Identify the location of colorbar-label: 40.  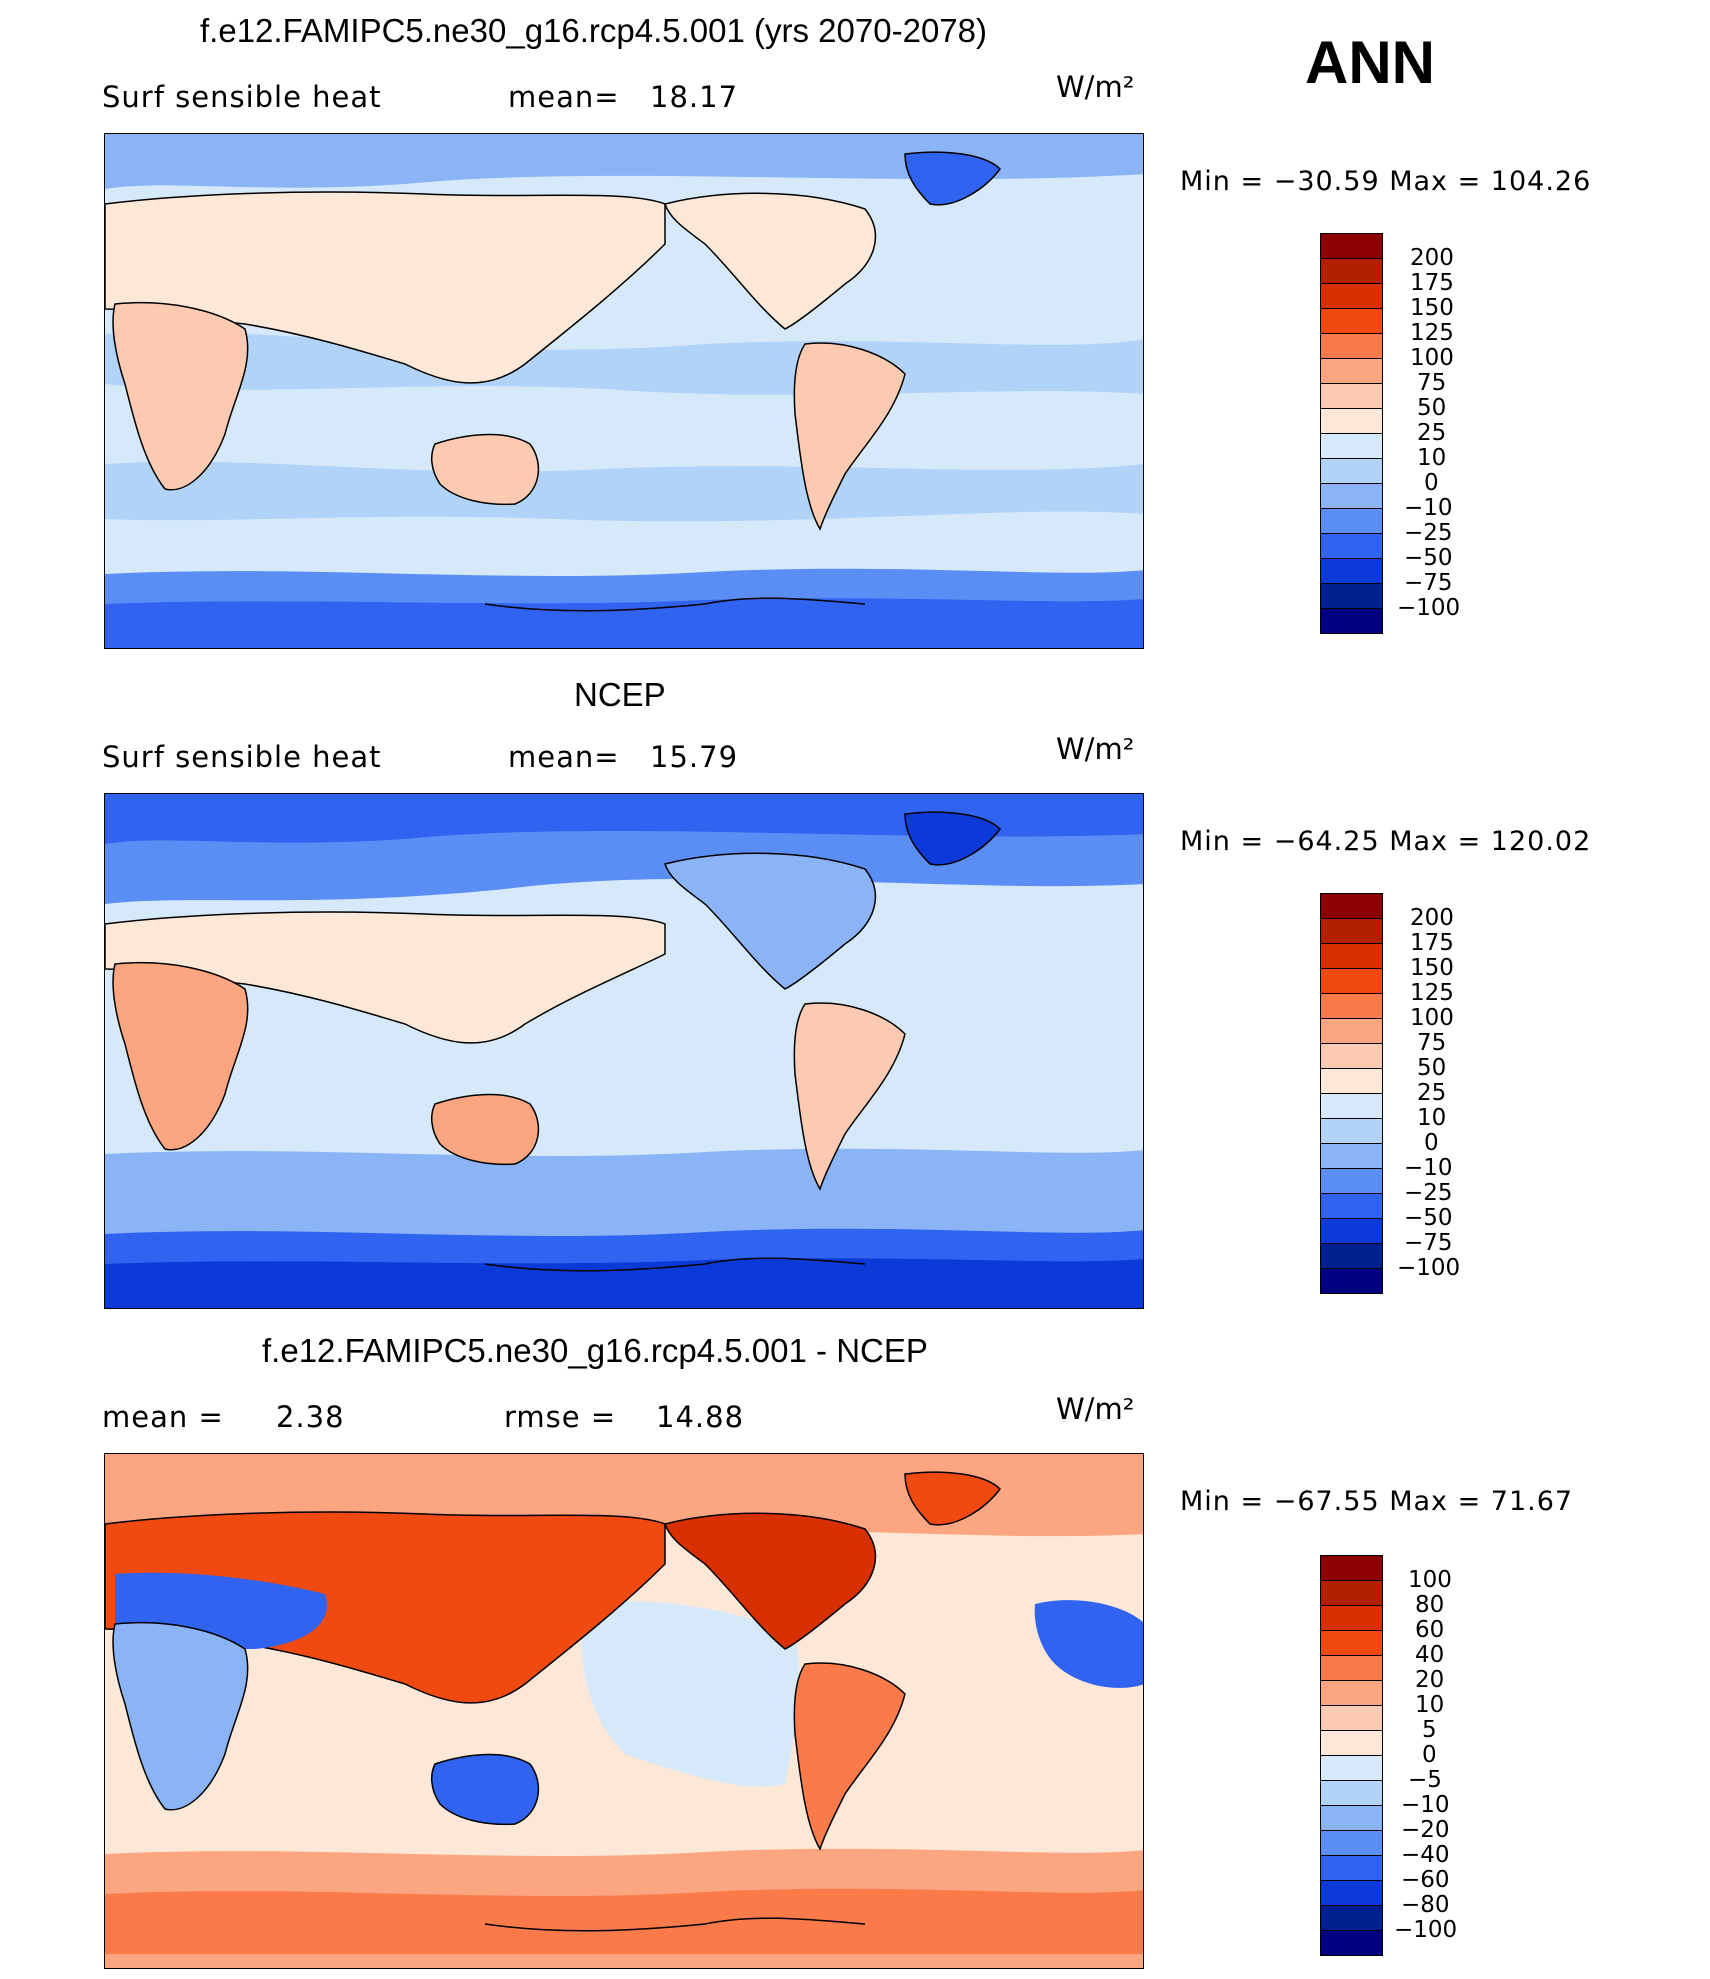
(1430, 1655).